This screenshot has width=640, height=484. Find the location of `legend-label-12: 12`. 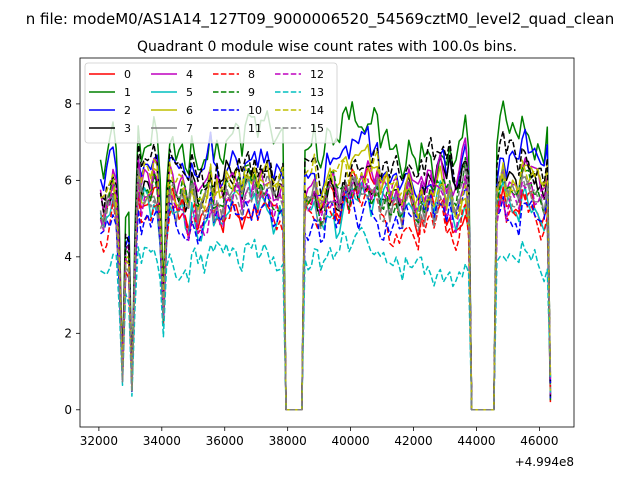

legend-label-12: 12 is located at coordinates (317, 74).